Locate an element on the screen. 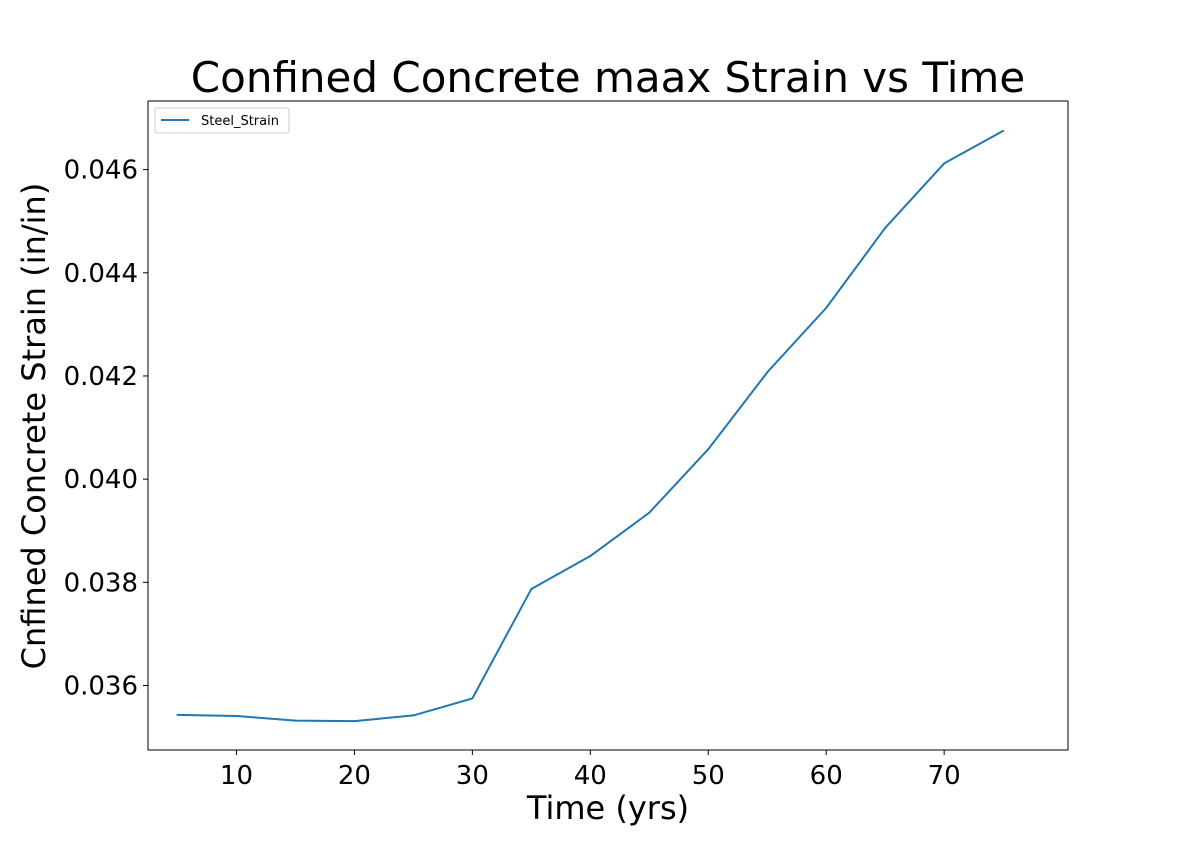  x-axis-label: Time (yrs) is located at coordinates (607, 808).